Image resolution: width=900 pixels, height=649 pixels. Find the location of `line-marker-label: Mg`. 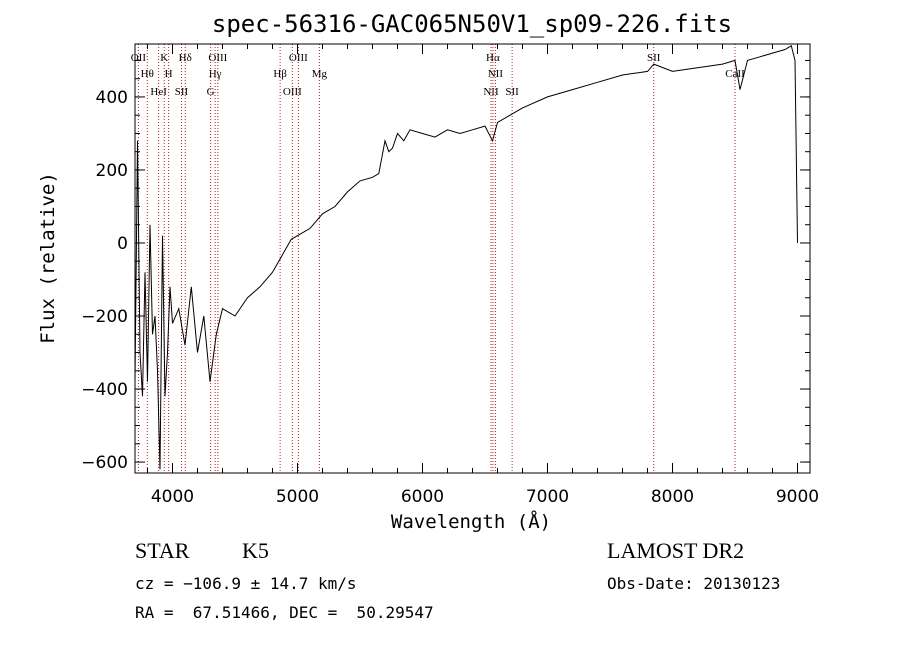

line-marker-label: Mg is located at coordinates (320, 74).